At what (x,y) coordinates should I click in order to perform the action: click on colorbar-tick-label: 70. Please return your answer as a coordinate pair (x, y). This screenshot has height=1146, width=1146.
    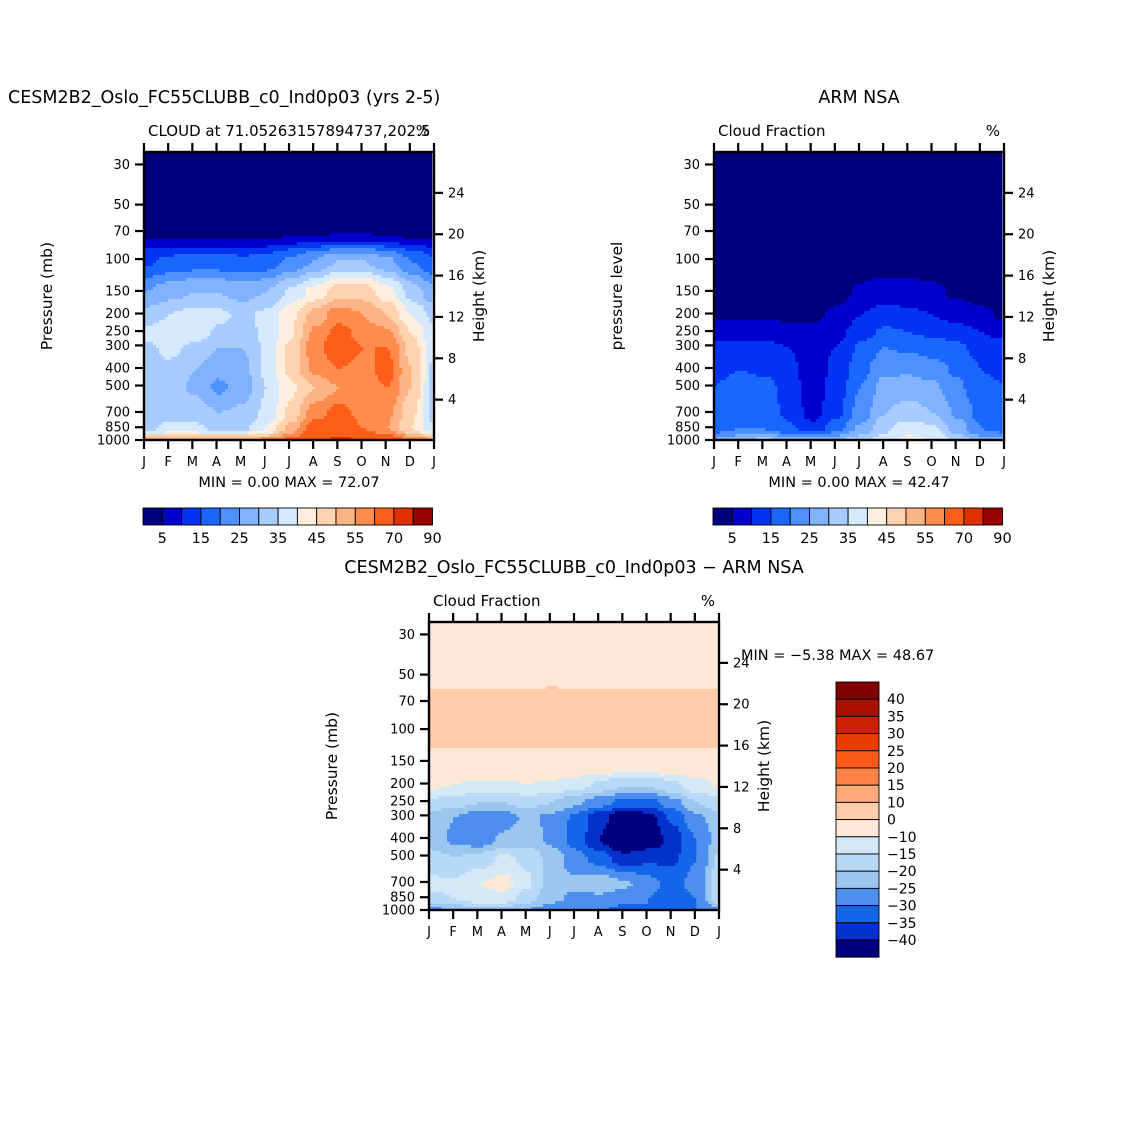
    Looking at the image, I should click on (964, 539).